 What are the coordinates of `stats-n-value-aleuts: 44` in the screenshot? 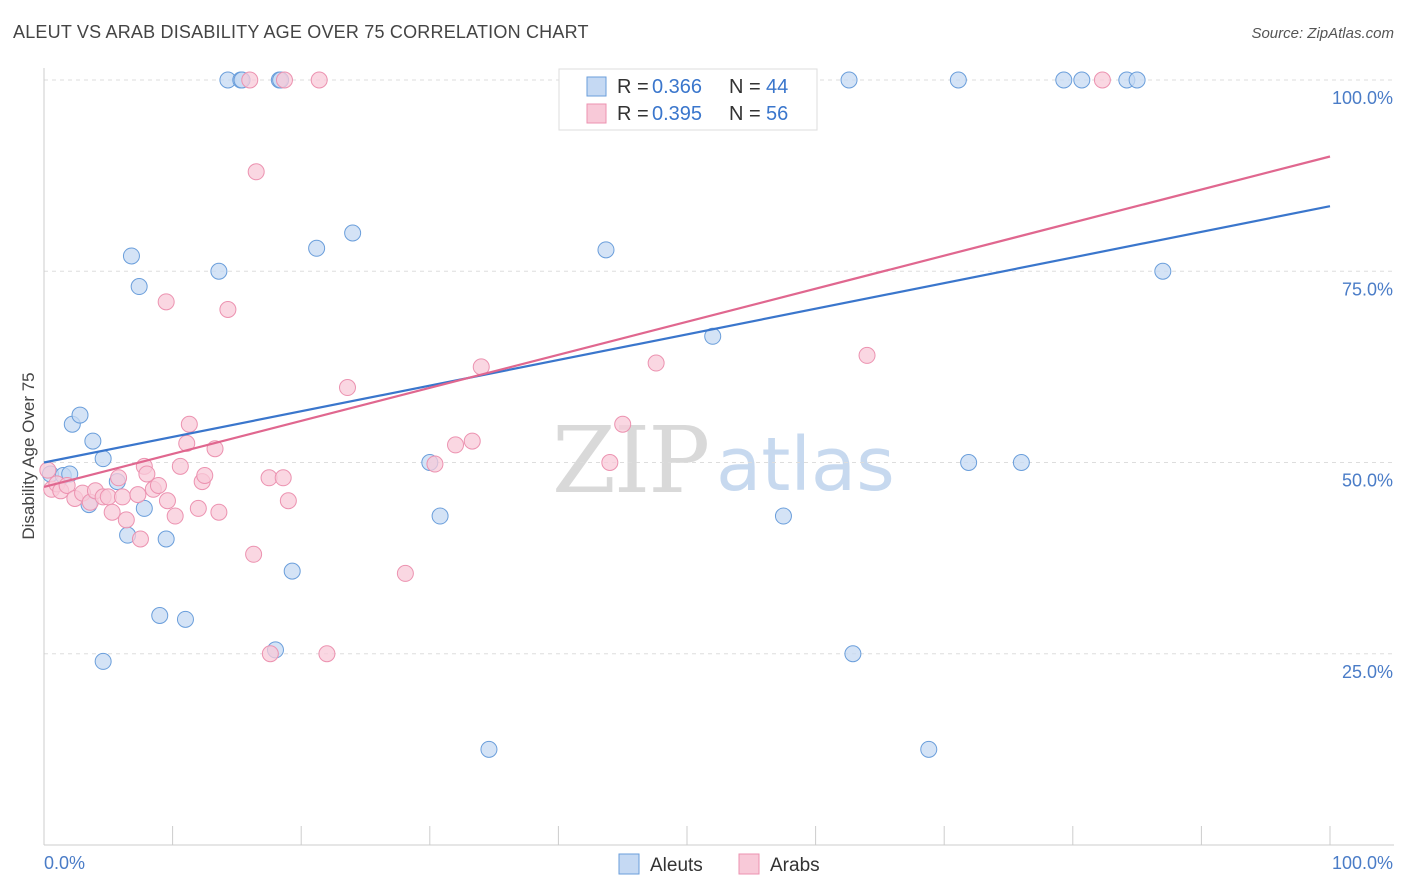 It's located at (777, 87).